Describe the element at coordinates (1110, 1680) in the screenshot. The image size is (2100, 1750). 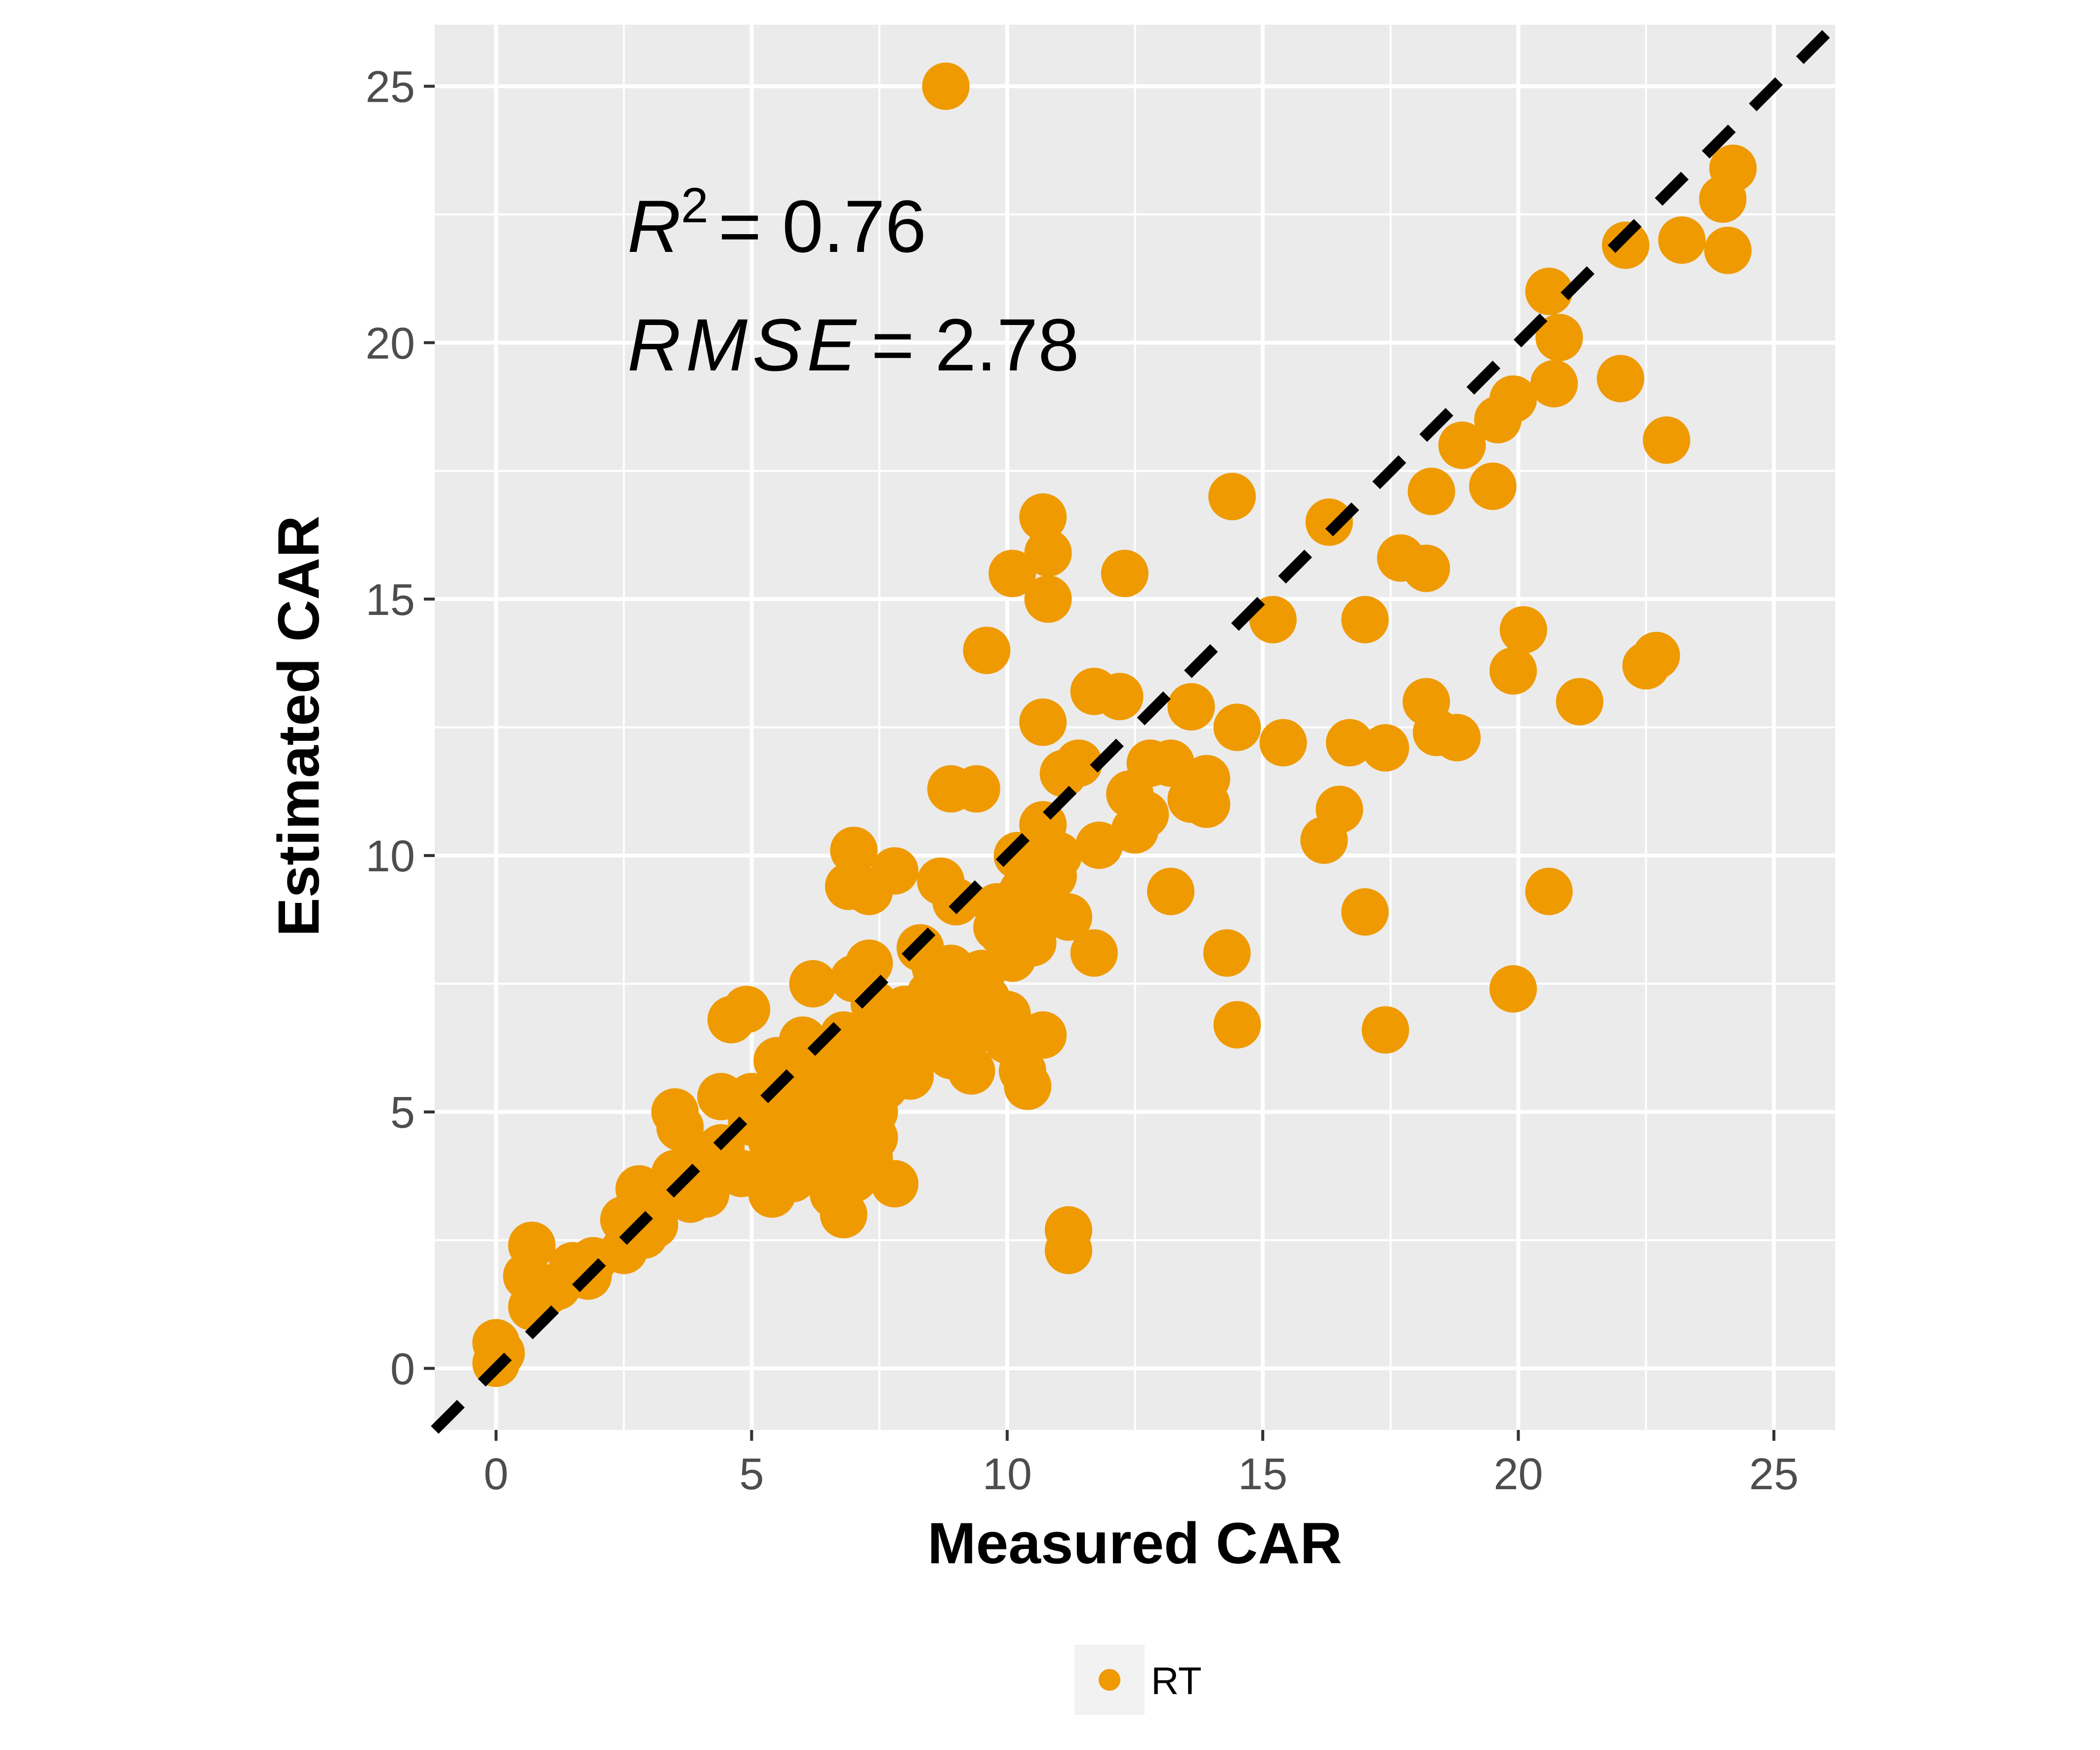
I see `legend-key-point` at that location.